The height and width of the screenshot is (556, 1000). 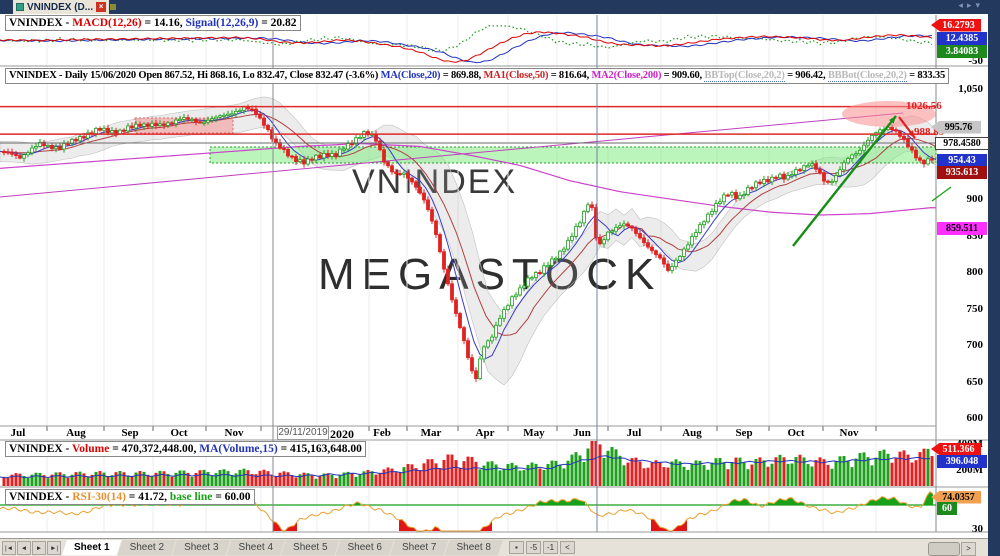 I want to click on value-badge: 859.511, so click(x=962, y=228).